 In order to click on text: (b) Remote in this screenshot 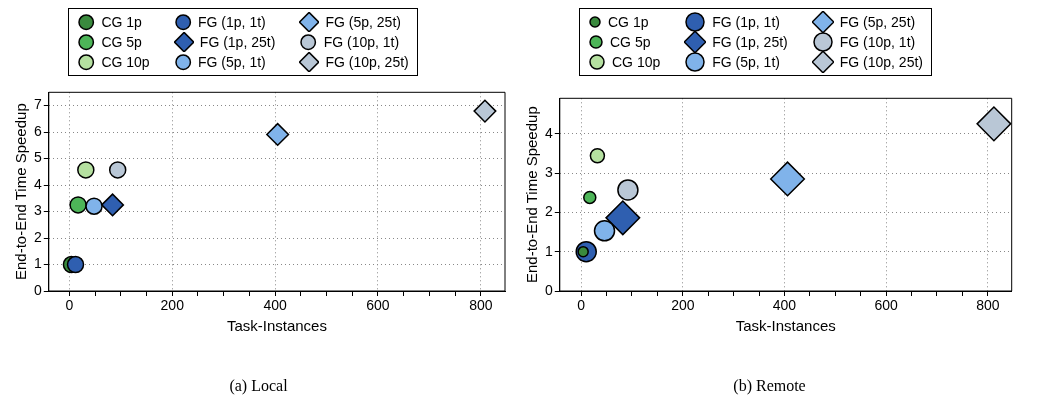, I will do `click(769, 385)`.